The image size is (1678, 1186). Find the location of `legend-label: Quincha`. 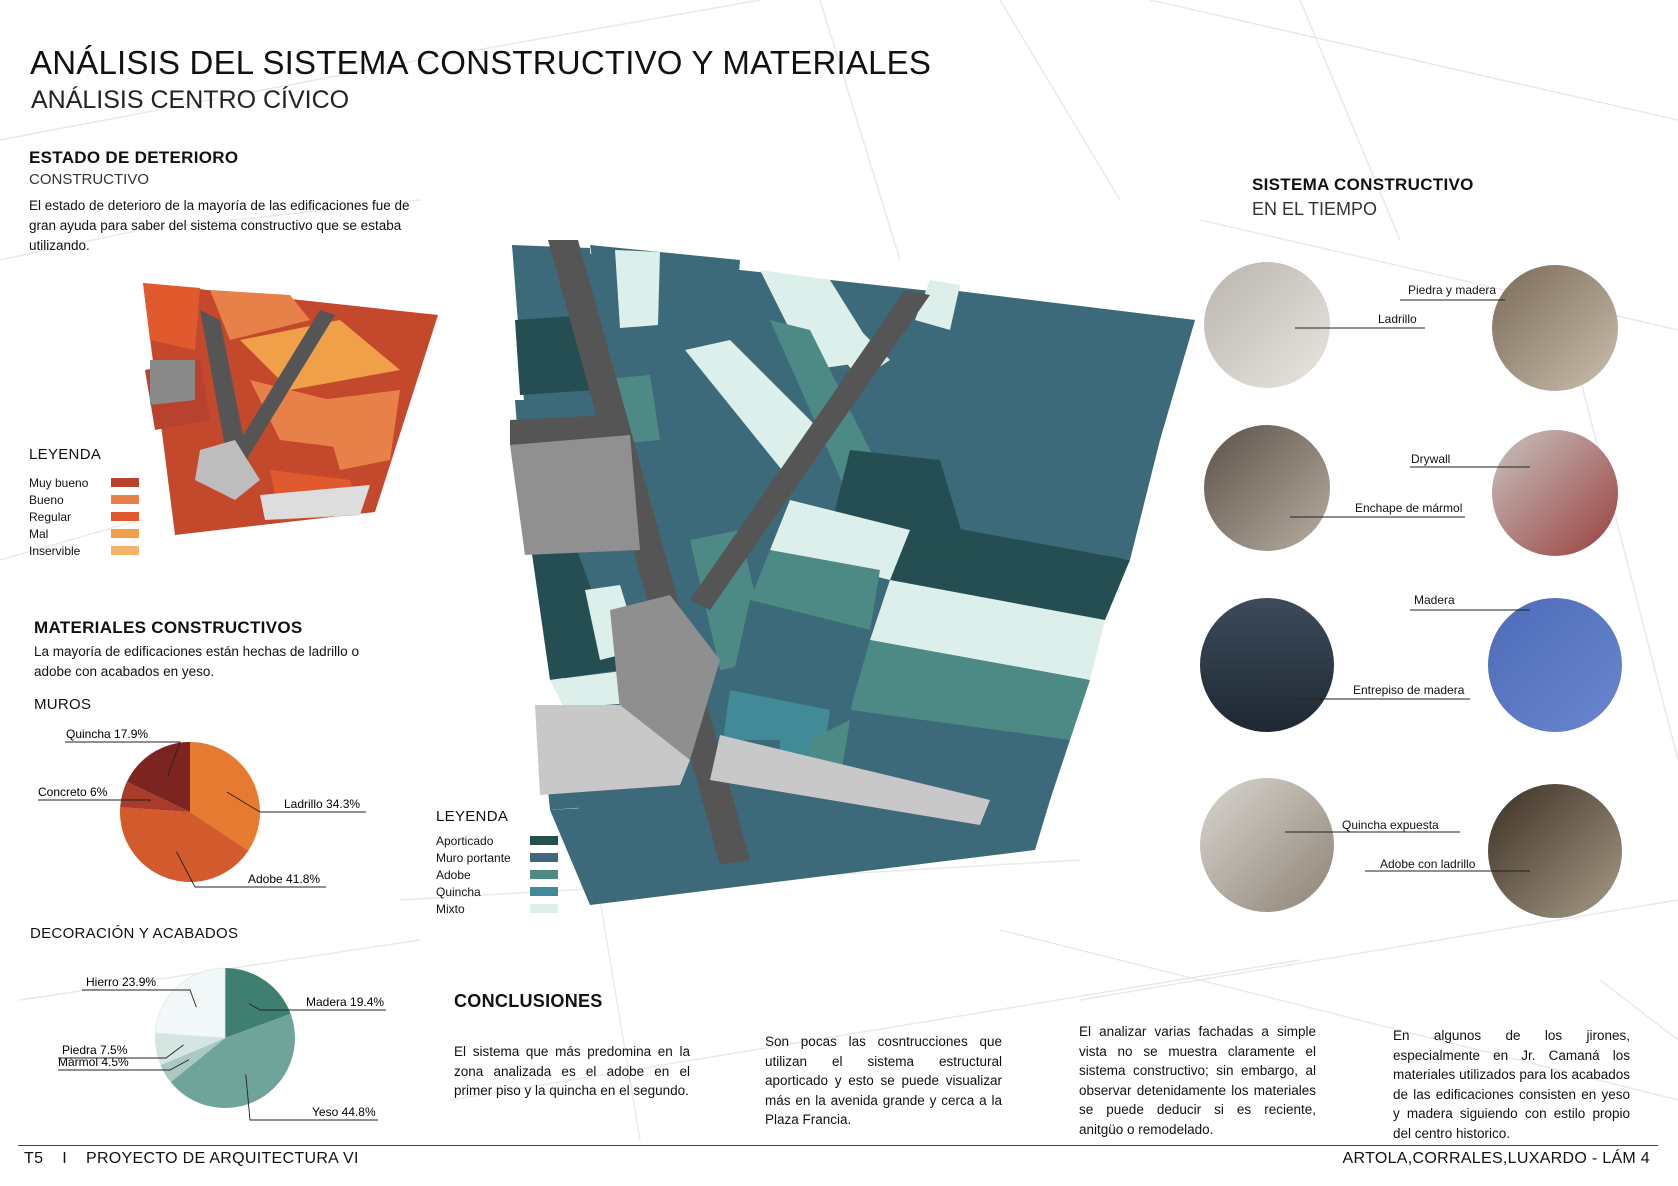

legend-label: Quincha is located at coordinates (458, 891).